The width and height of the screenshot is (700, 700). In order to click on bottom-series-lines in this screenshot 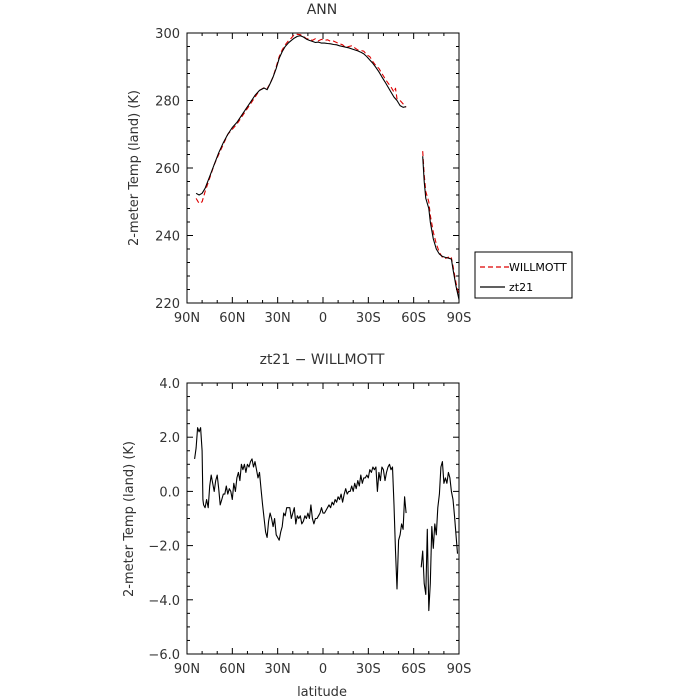, I will do `click(326, 519)`.